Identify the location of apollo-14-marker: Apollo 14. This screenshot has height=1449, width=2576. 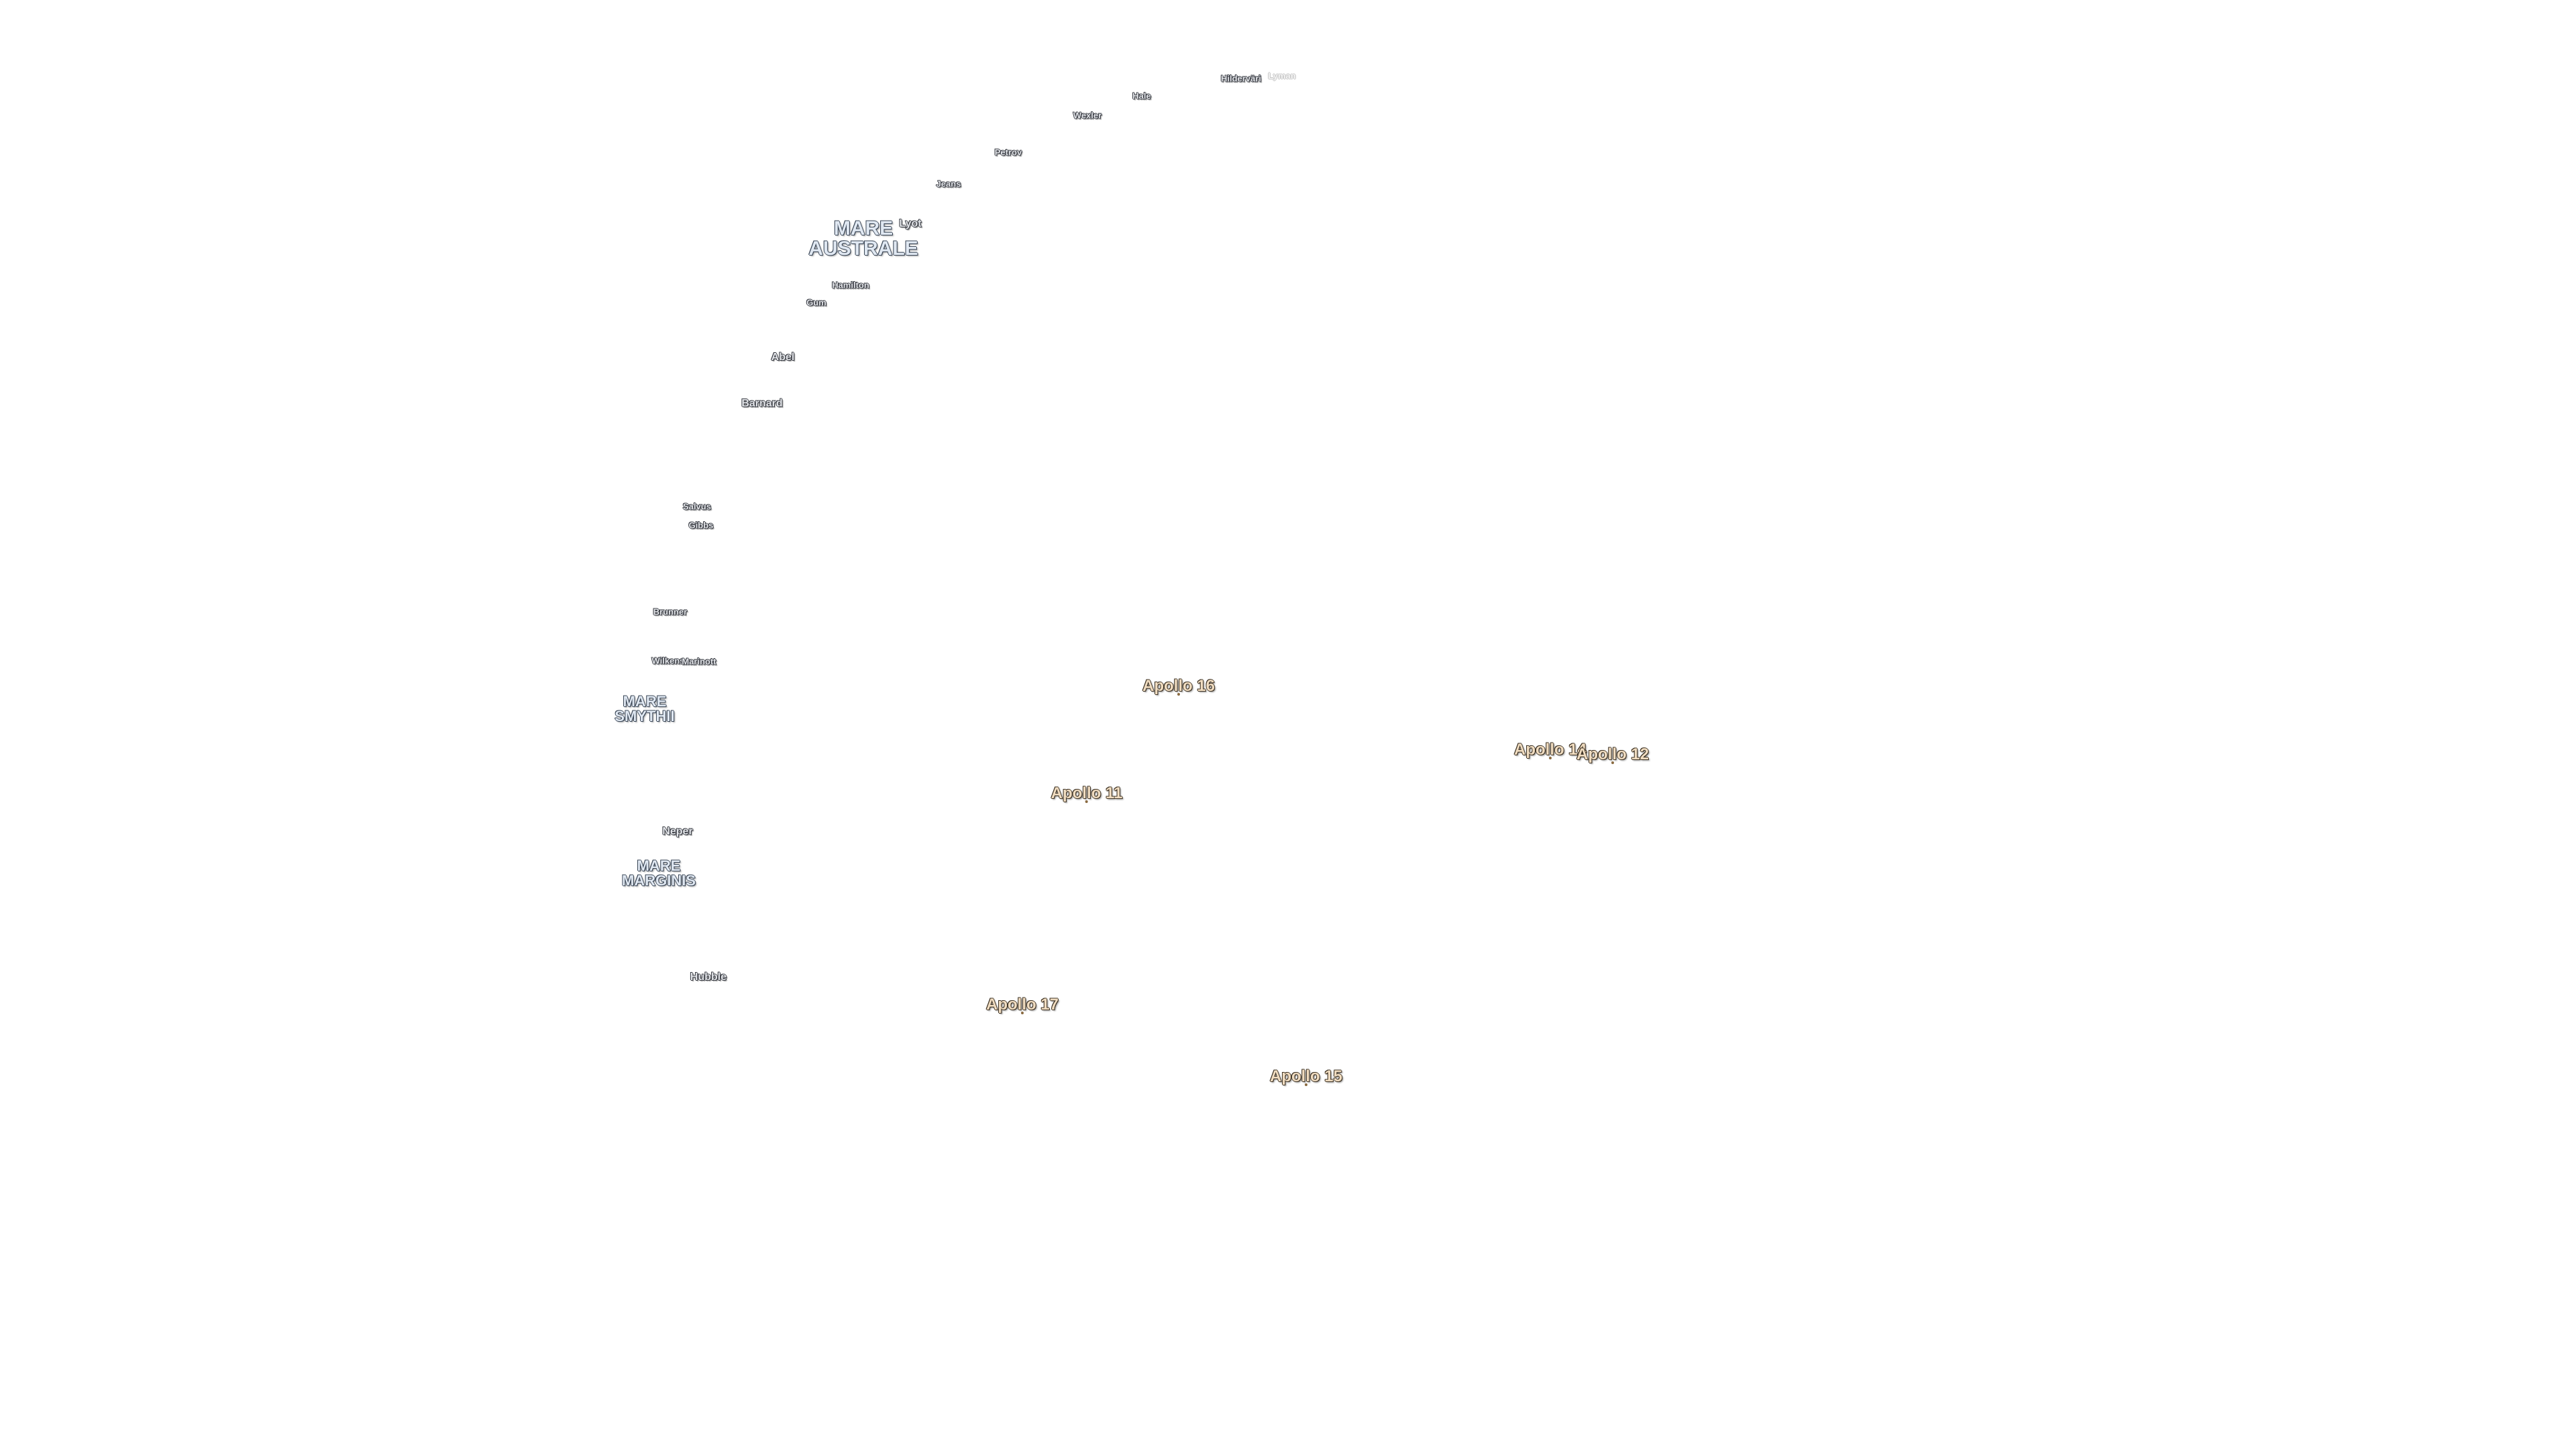
(1550, 750).